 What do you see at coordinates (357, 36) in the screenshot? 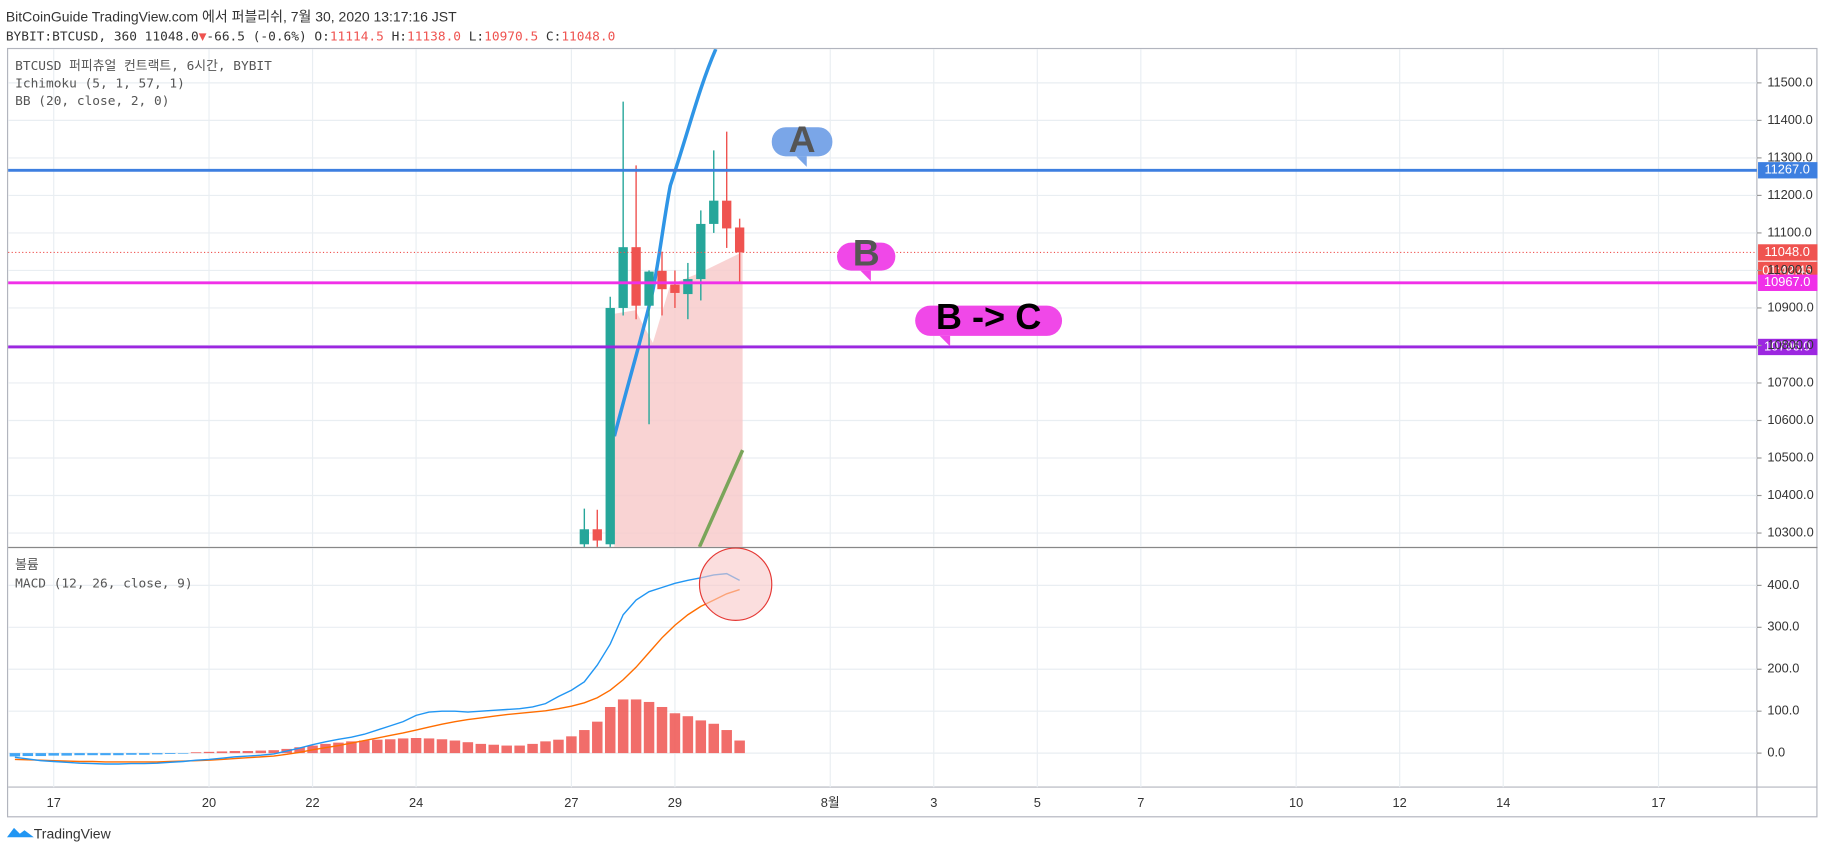
I see `o: 11114.5` at bounding box center [357, 36].